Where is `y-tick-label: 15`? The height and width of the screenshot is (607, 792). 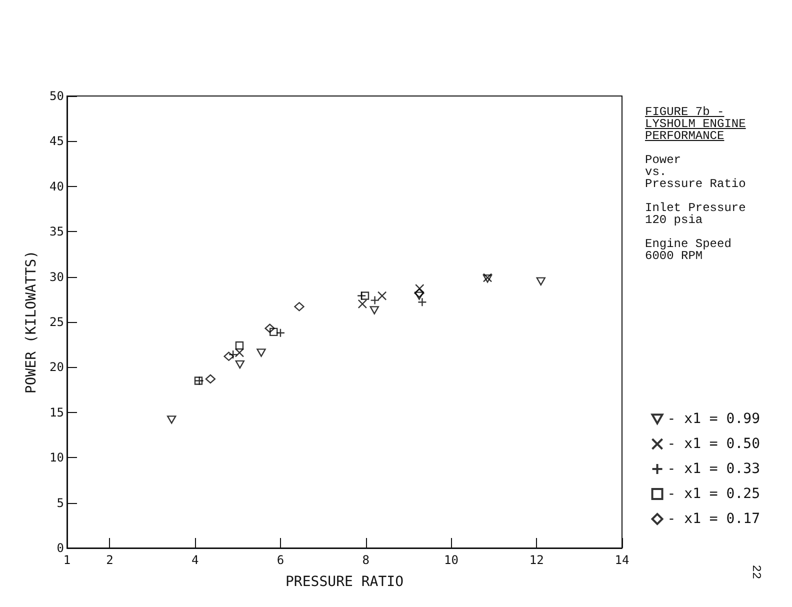
y-tick-label: 15 is located at coordinates (57, 412).